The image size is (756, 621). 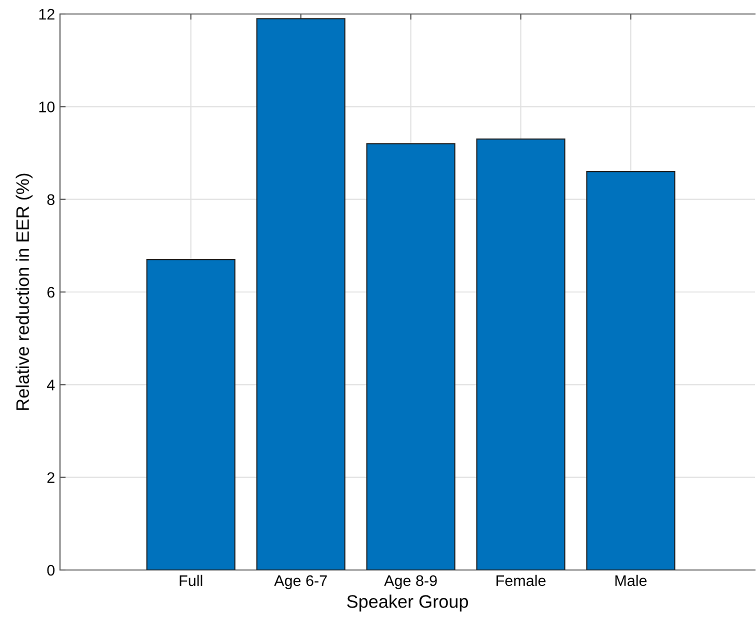 I want to click on y-tick-label: 12, so click(x=46, y=14).